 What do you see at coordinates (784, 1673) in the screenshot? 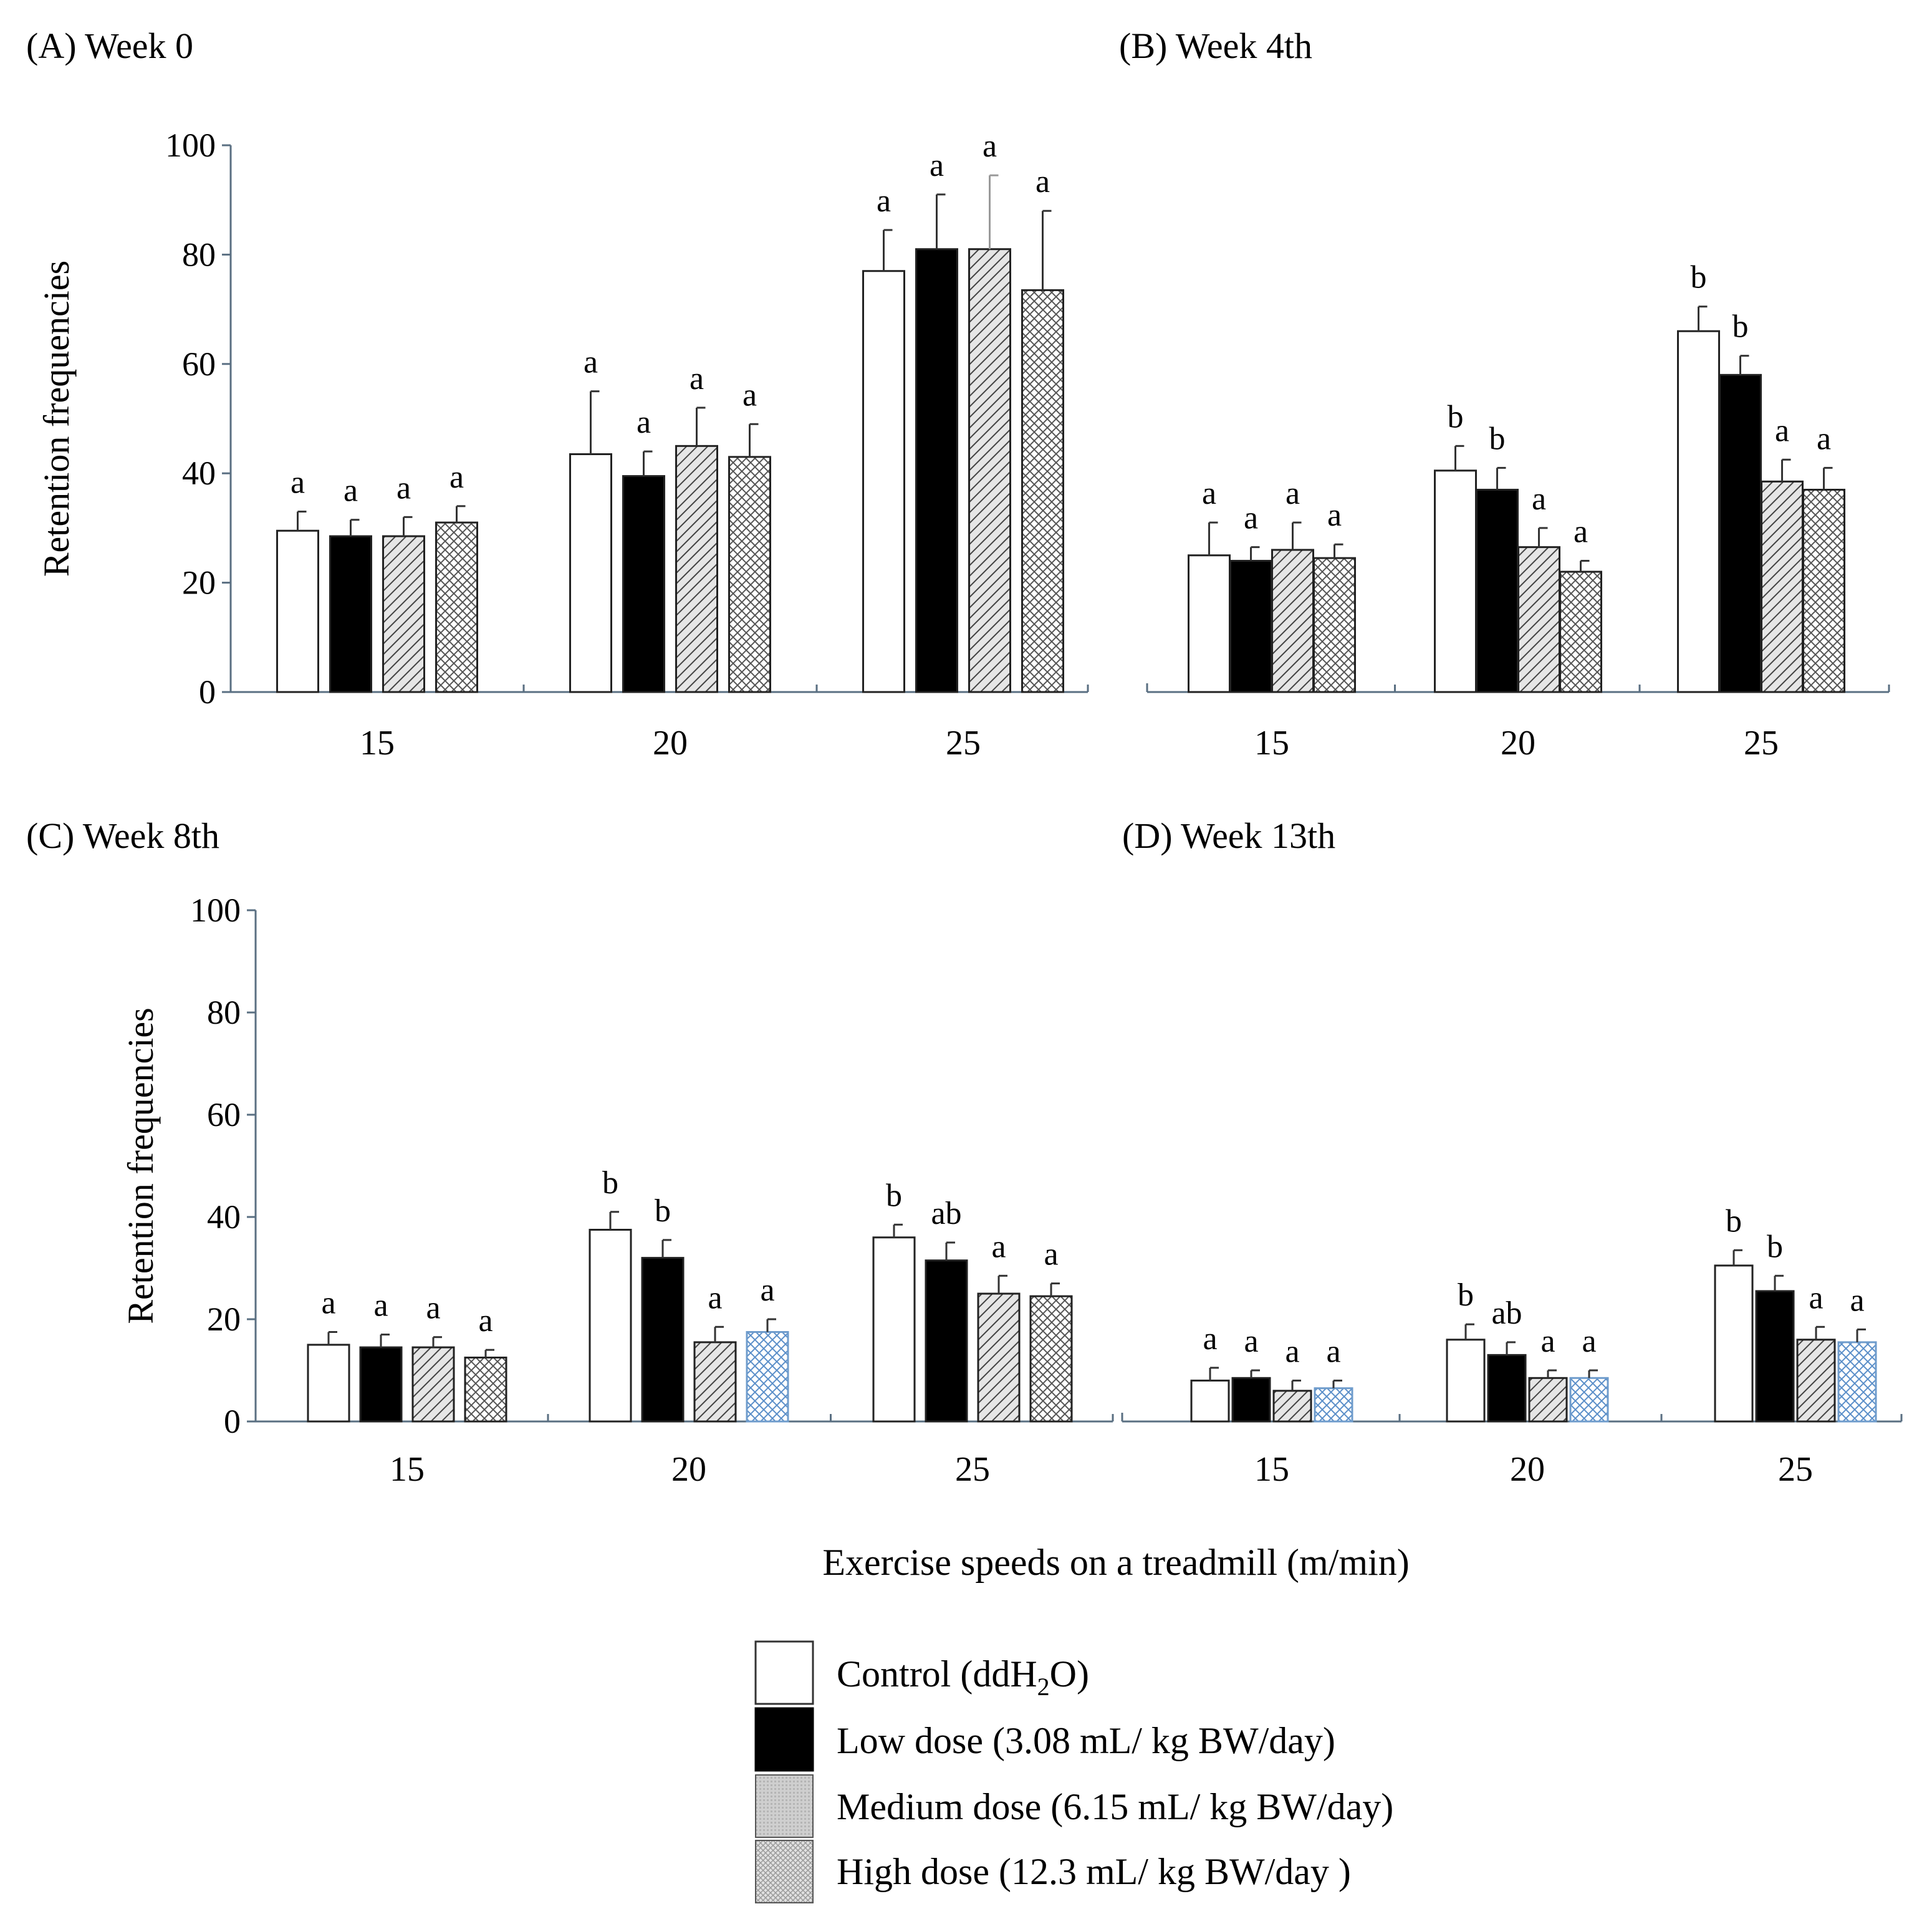
I see `legend-swatch-control` at bounding box center [784, 1673].